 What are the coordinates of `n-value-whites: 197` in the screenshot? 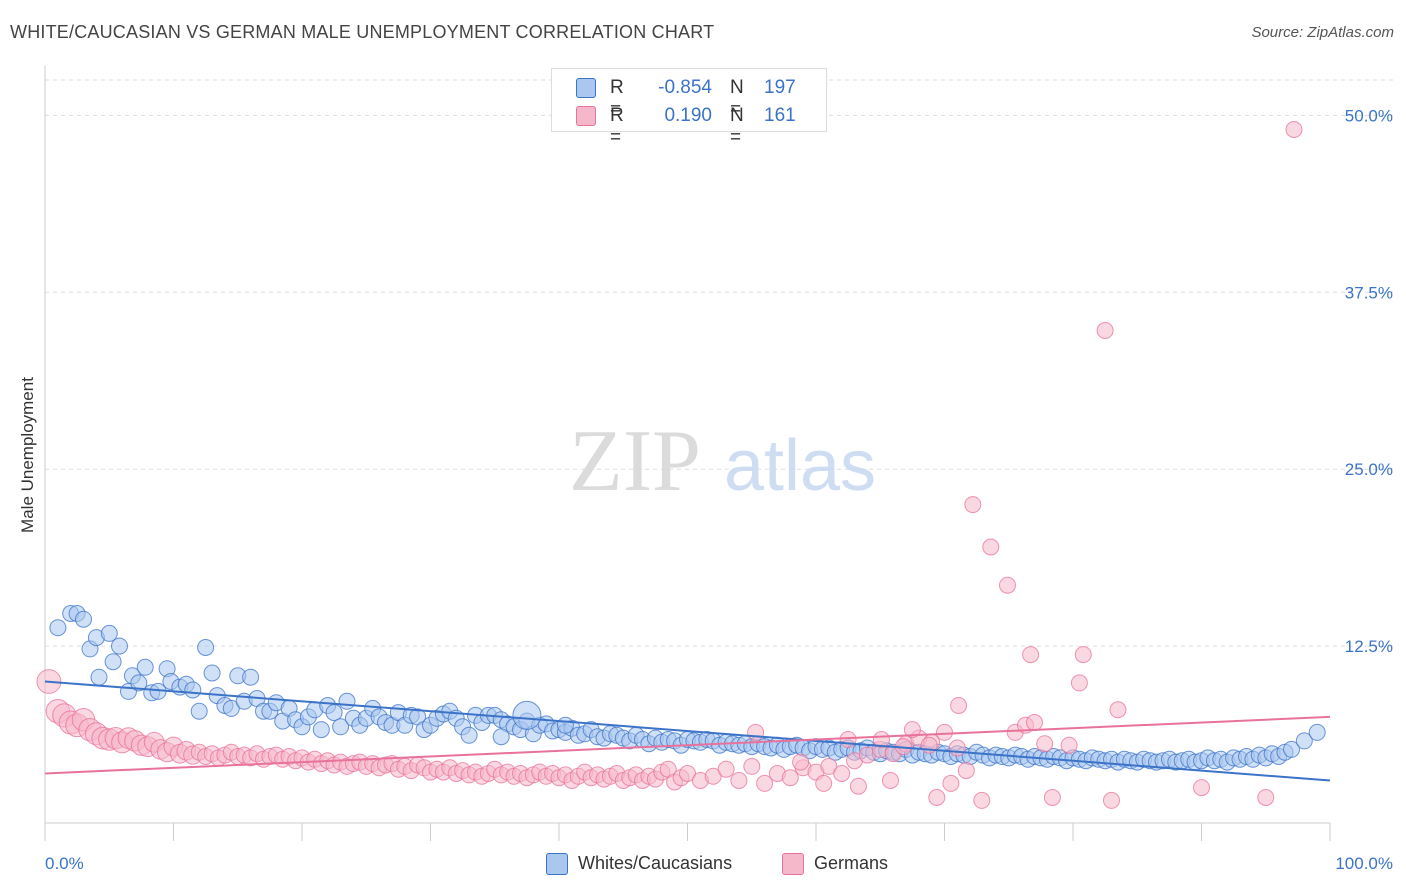 It's located at (780, 87).